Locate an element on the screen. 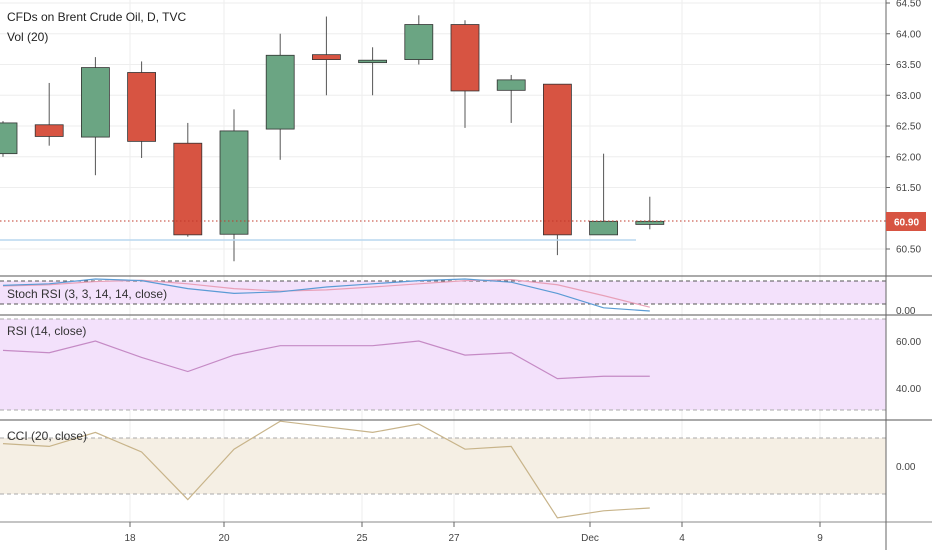 Image resolution: width=932 pixels, height=550 pixels. cci-series-line is located at coordinates (326, 469).